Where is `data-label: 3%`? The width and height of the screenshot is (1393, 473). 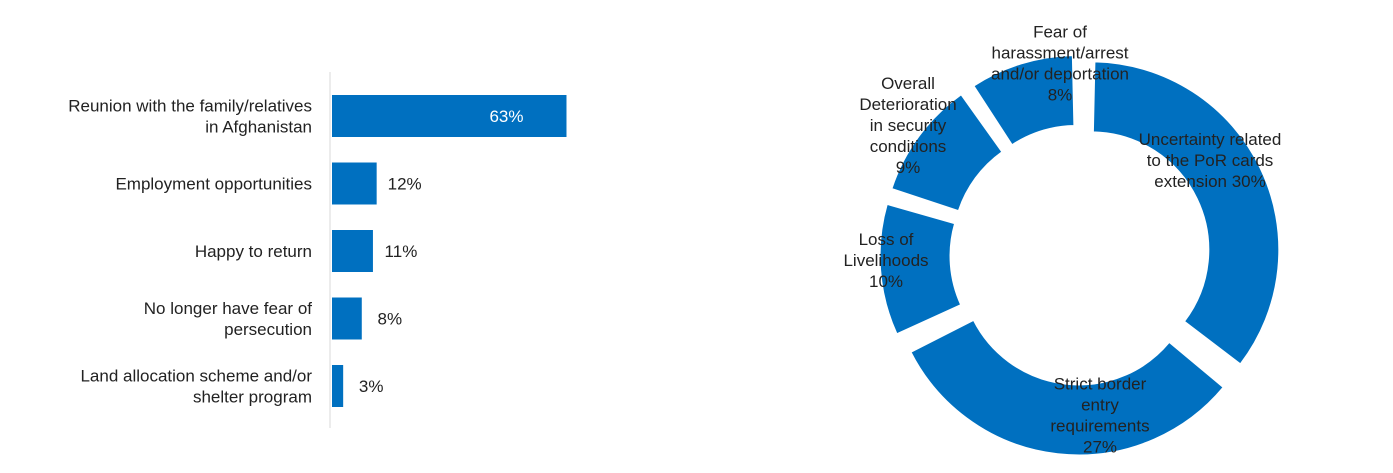 data-label: 3% is located at coordinates (371, 386).